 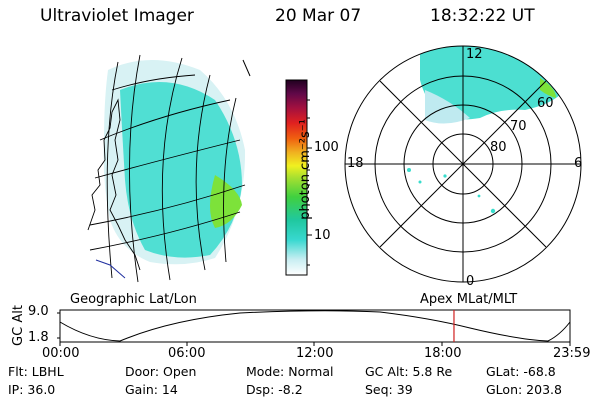 What do you see at coordinates (18, 325) in the screenshot?
I see `orbit-axis-title: GC Alt` at bounding box center [18, 325].